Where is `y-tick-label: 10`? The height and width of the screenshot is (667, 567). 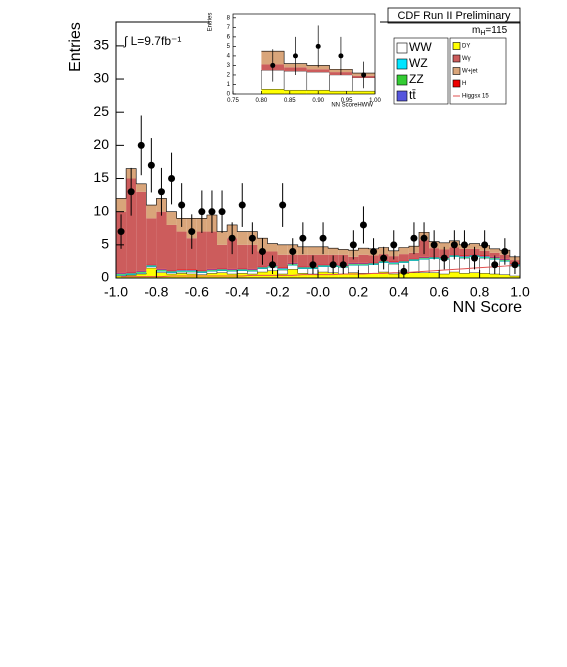
y-tick-label: 10 is located at coordinates (101, 210).